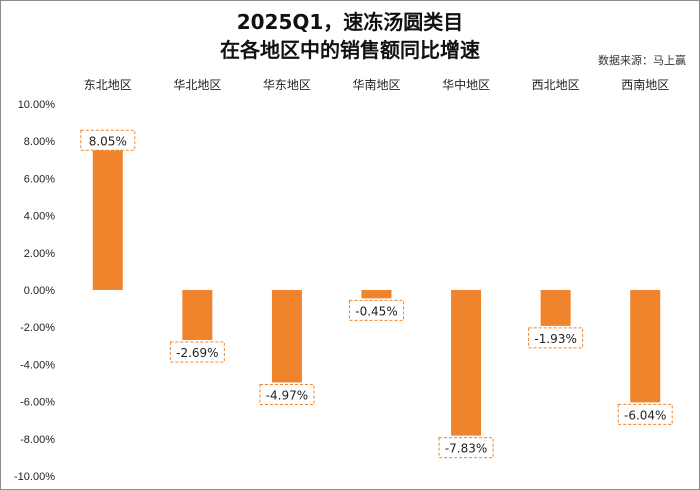 The height and width of the screenshot is (490, 700). I want to click on category-label: 西南地区, so click(645, 84).